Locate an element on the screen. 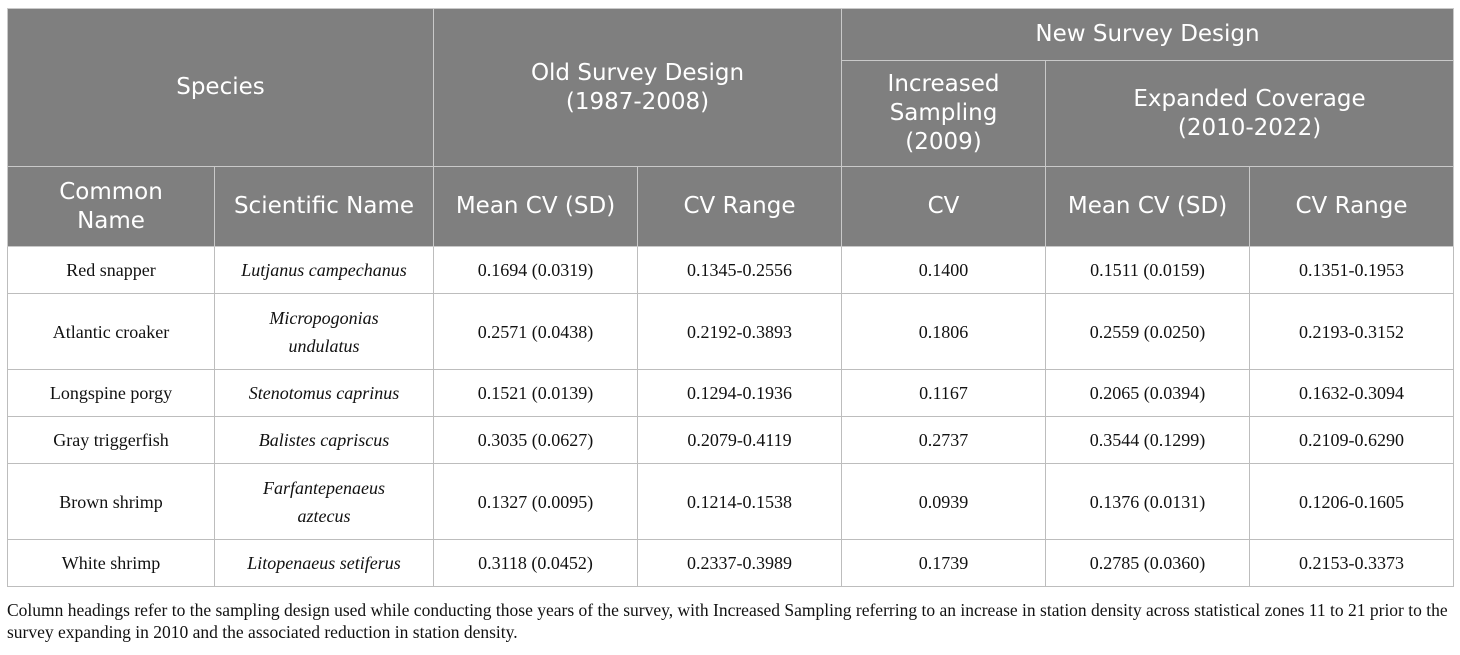  scientific-name-cell: Lutjanus campechanus is located at coordinates (324, 270).